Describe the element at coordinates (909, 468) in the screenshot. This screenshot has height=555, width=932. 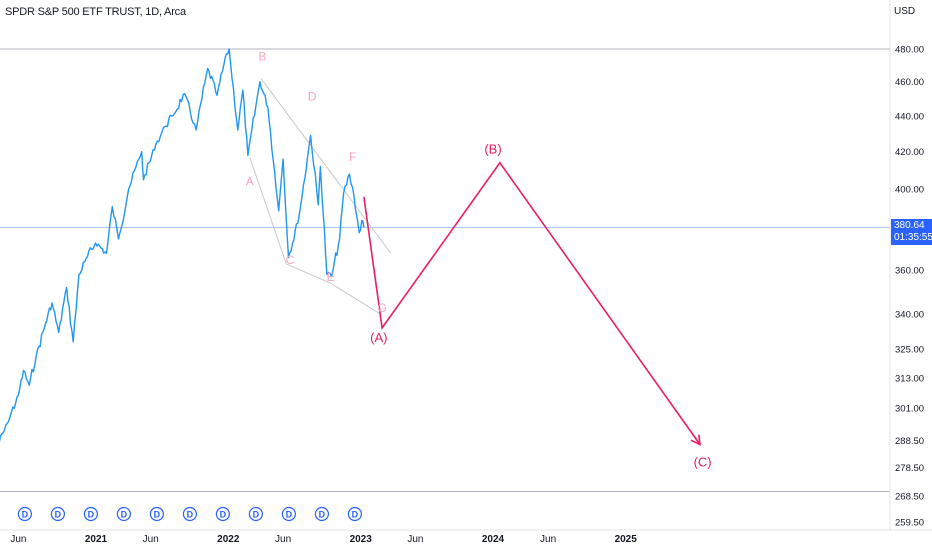
I see `price-tick-label: 278.50` at that location.